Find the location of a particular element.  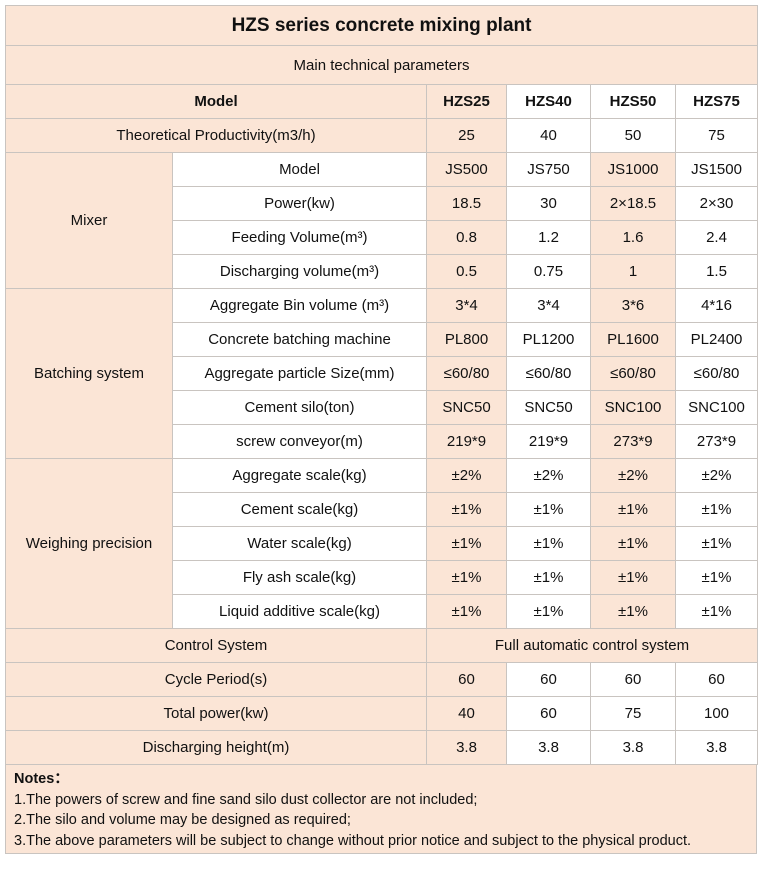

group-label: Batching system is located at coordinates (89, 373).